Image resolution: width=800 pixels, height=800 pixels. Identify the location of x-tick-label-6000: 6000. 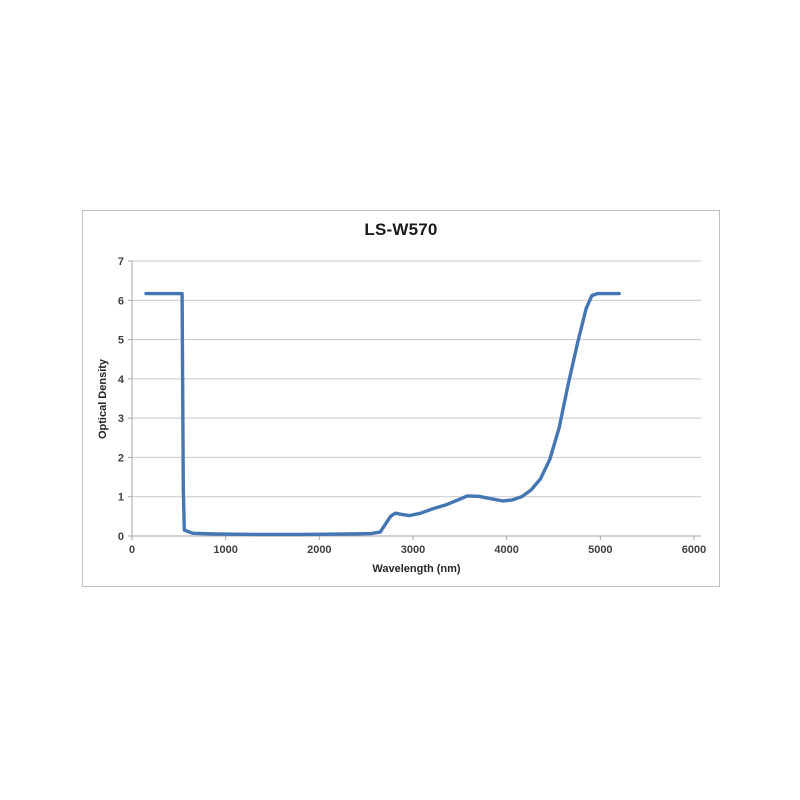
(694, 550).